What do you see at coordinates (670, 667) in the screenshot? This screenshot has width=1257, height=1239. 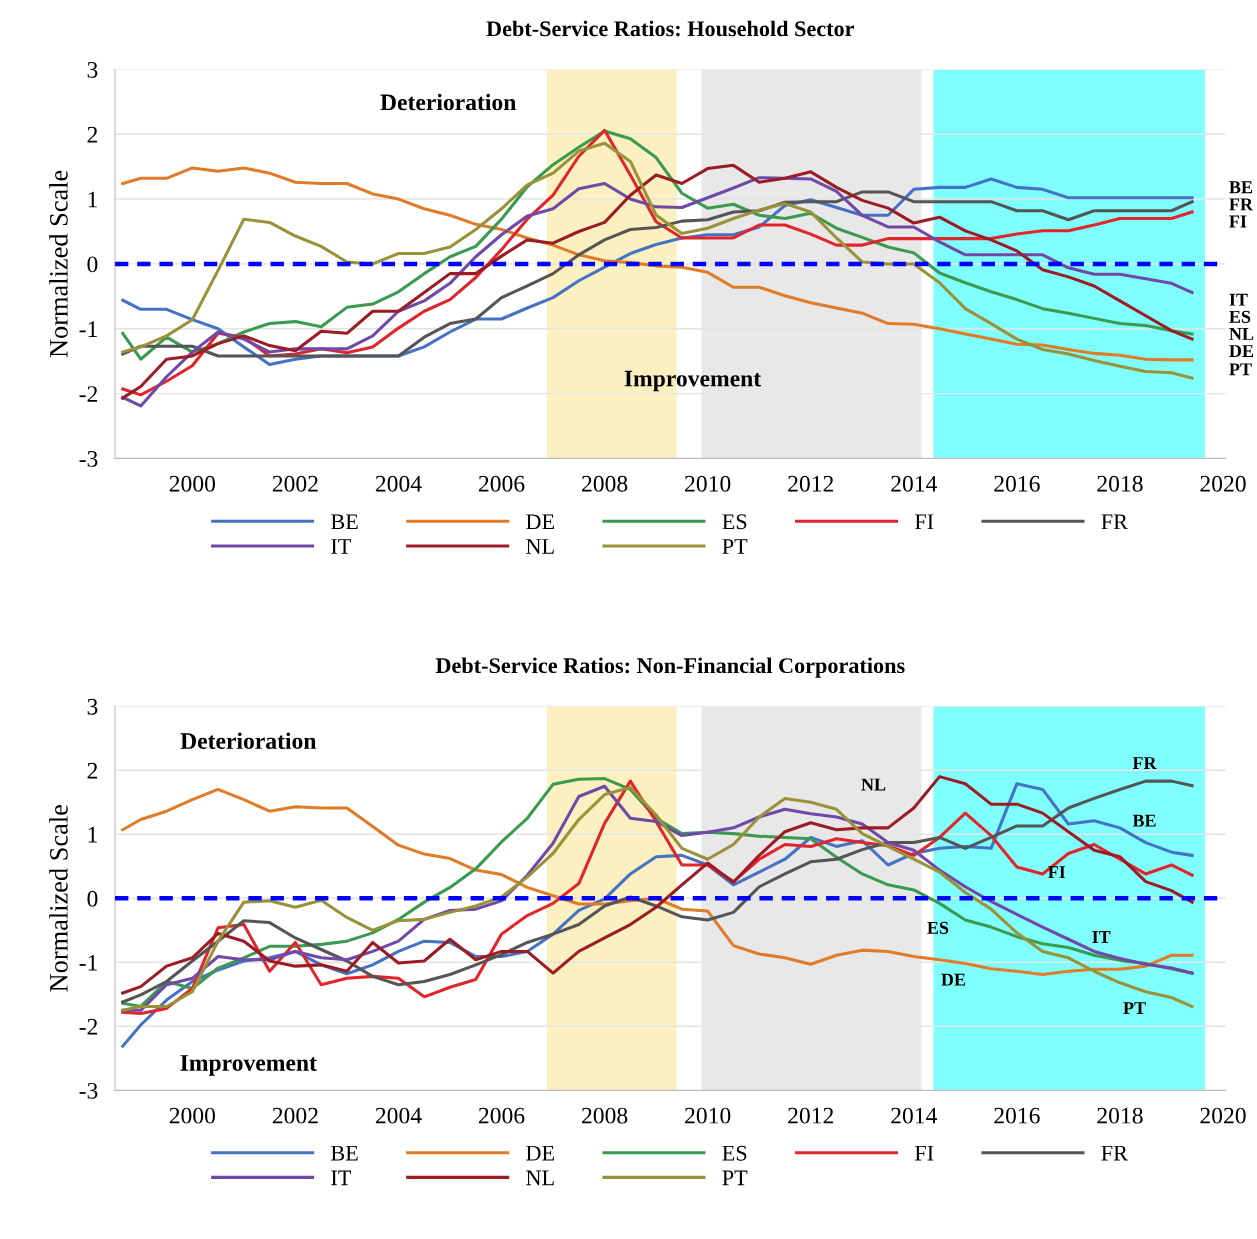 I see `chart-title: Debt-Service Ratios: Non-Financial Corporations` at bounding box center [670, 667].